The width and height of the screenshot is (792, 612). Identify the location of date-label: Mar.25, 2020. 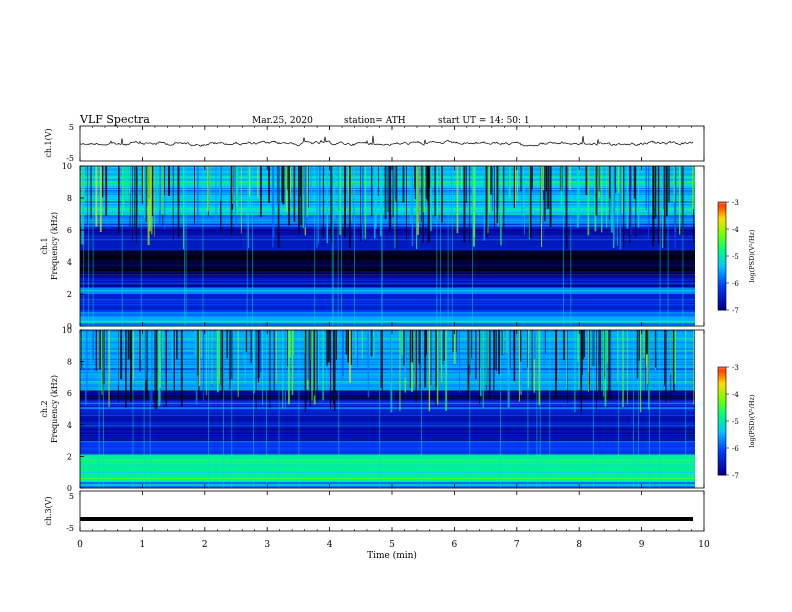
(282, 121).